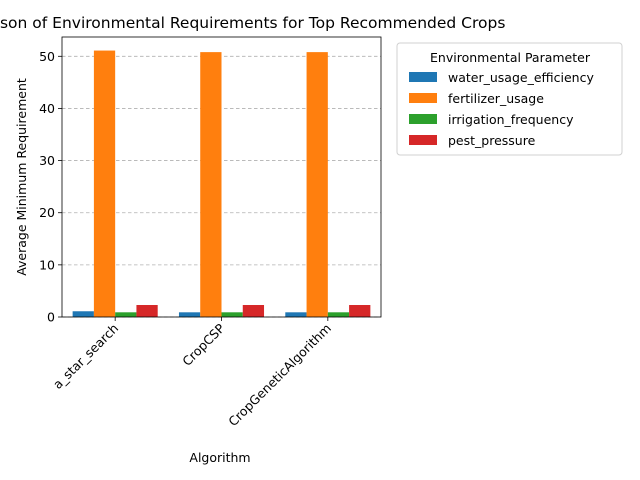 Image resolution: width=640 pixels, height=480 pixels. What do you see at coordinates (296, 314) in the screenshot?
I see `bar-water_usage_efficiency-CropGeneticAlgorithm` at bounding box center [296, 314].